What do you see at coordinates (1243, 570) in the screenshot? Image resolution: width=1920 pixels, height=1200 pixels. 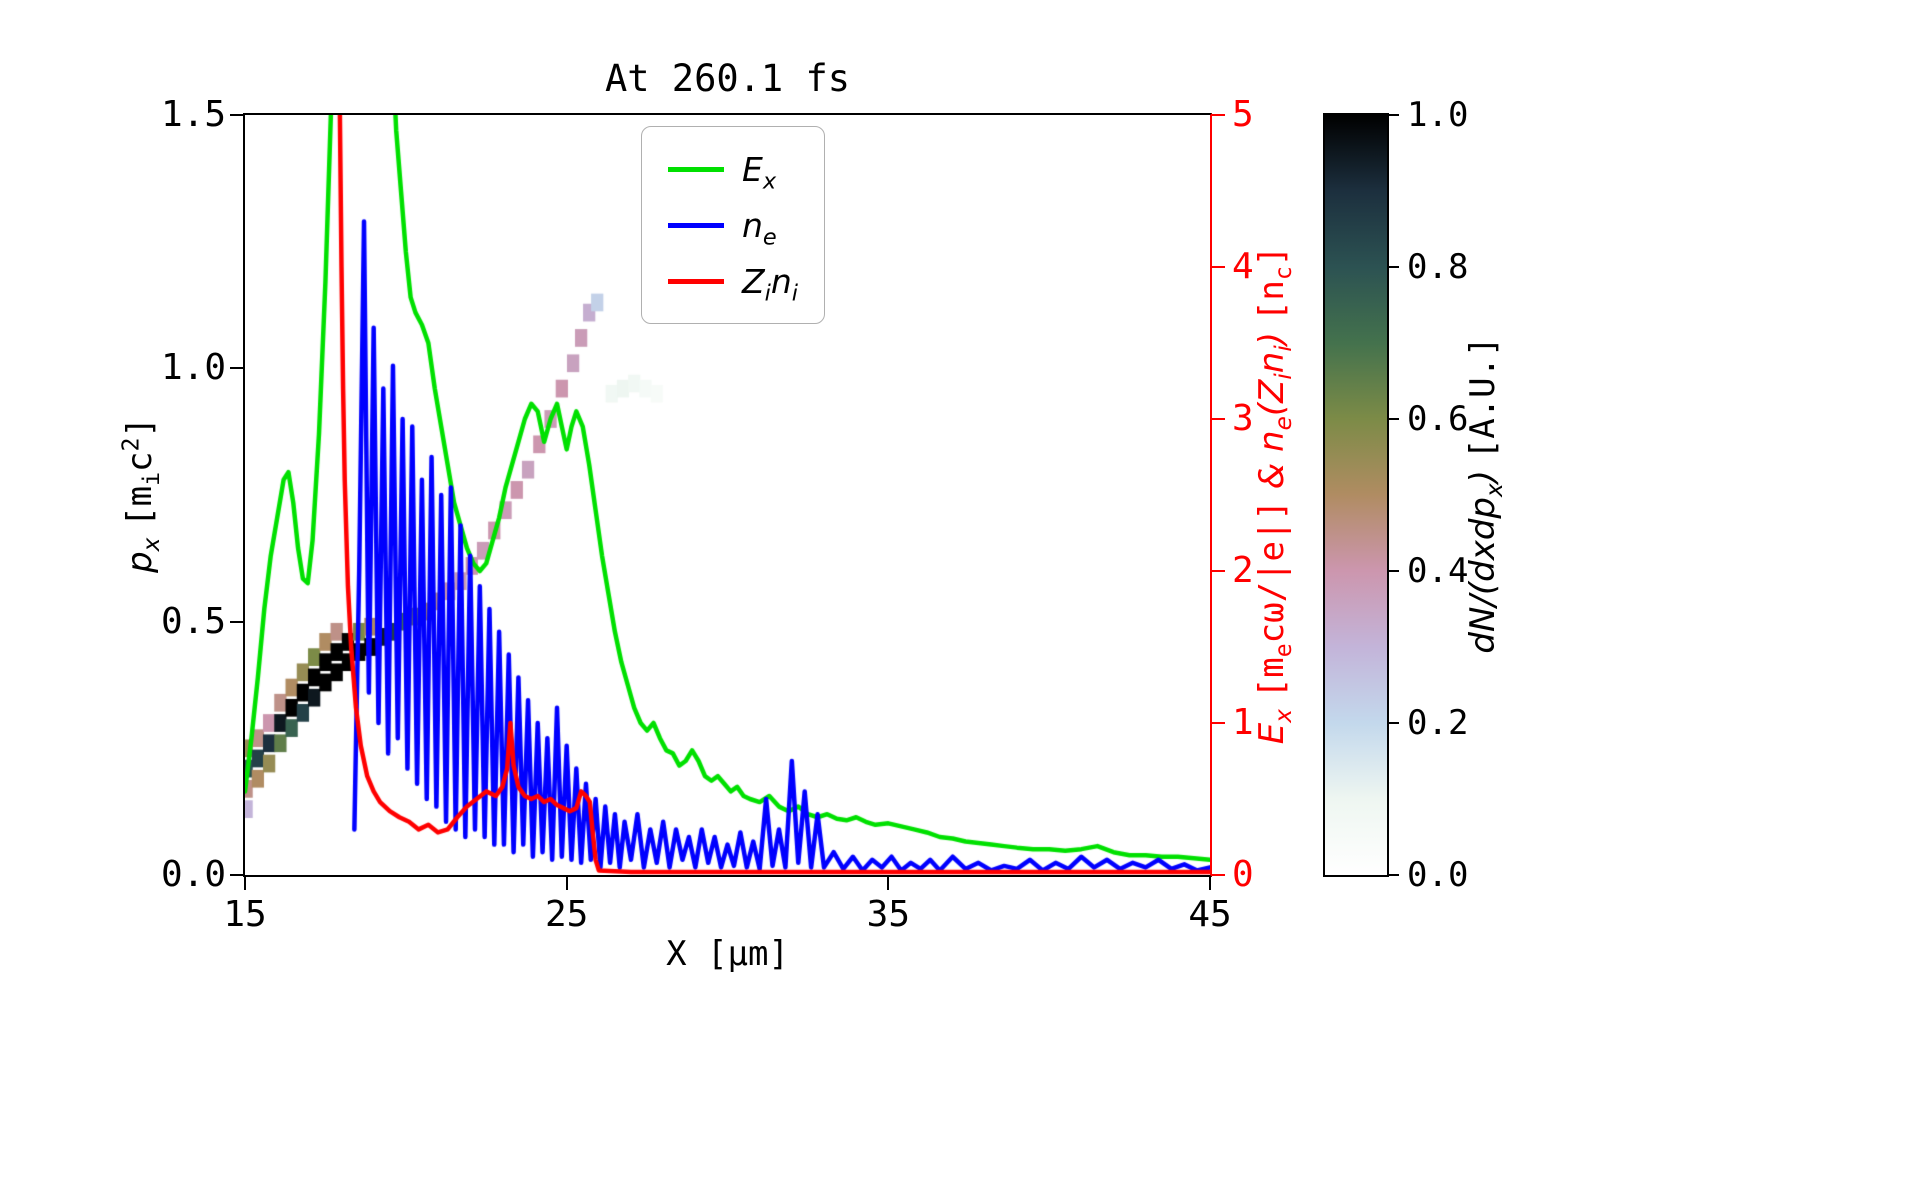 I see `y-right-tick-label: 2` at bounding box center [1243, 570].